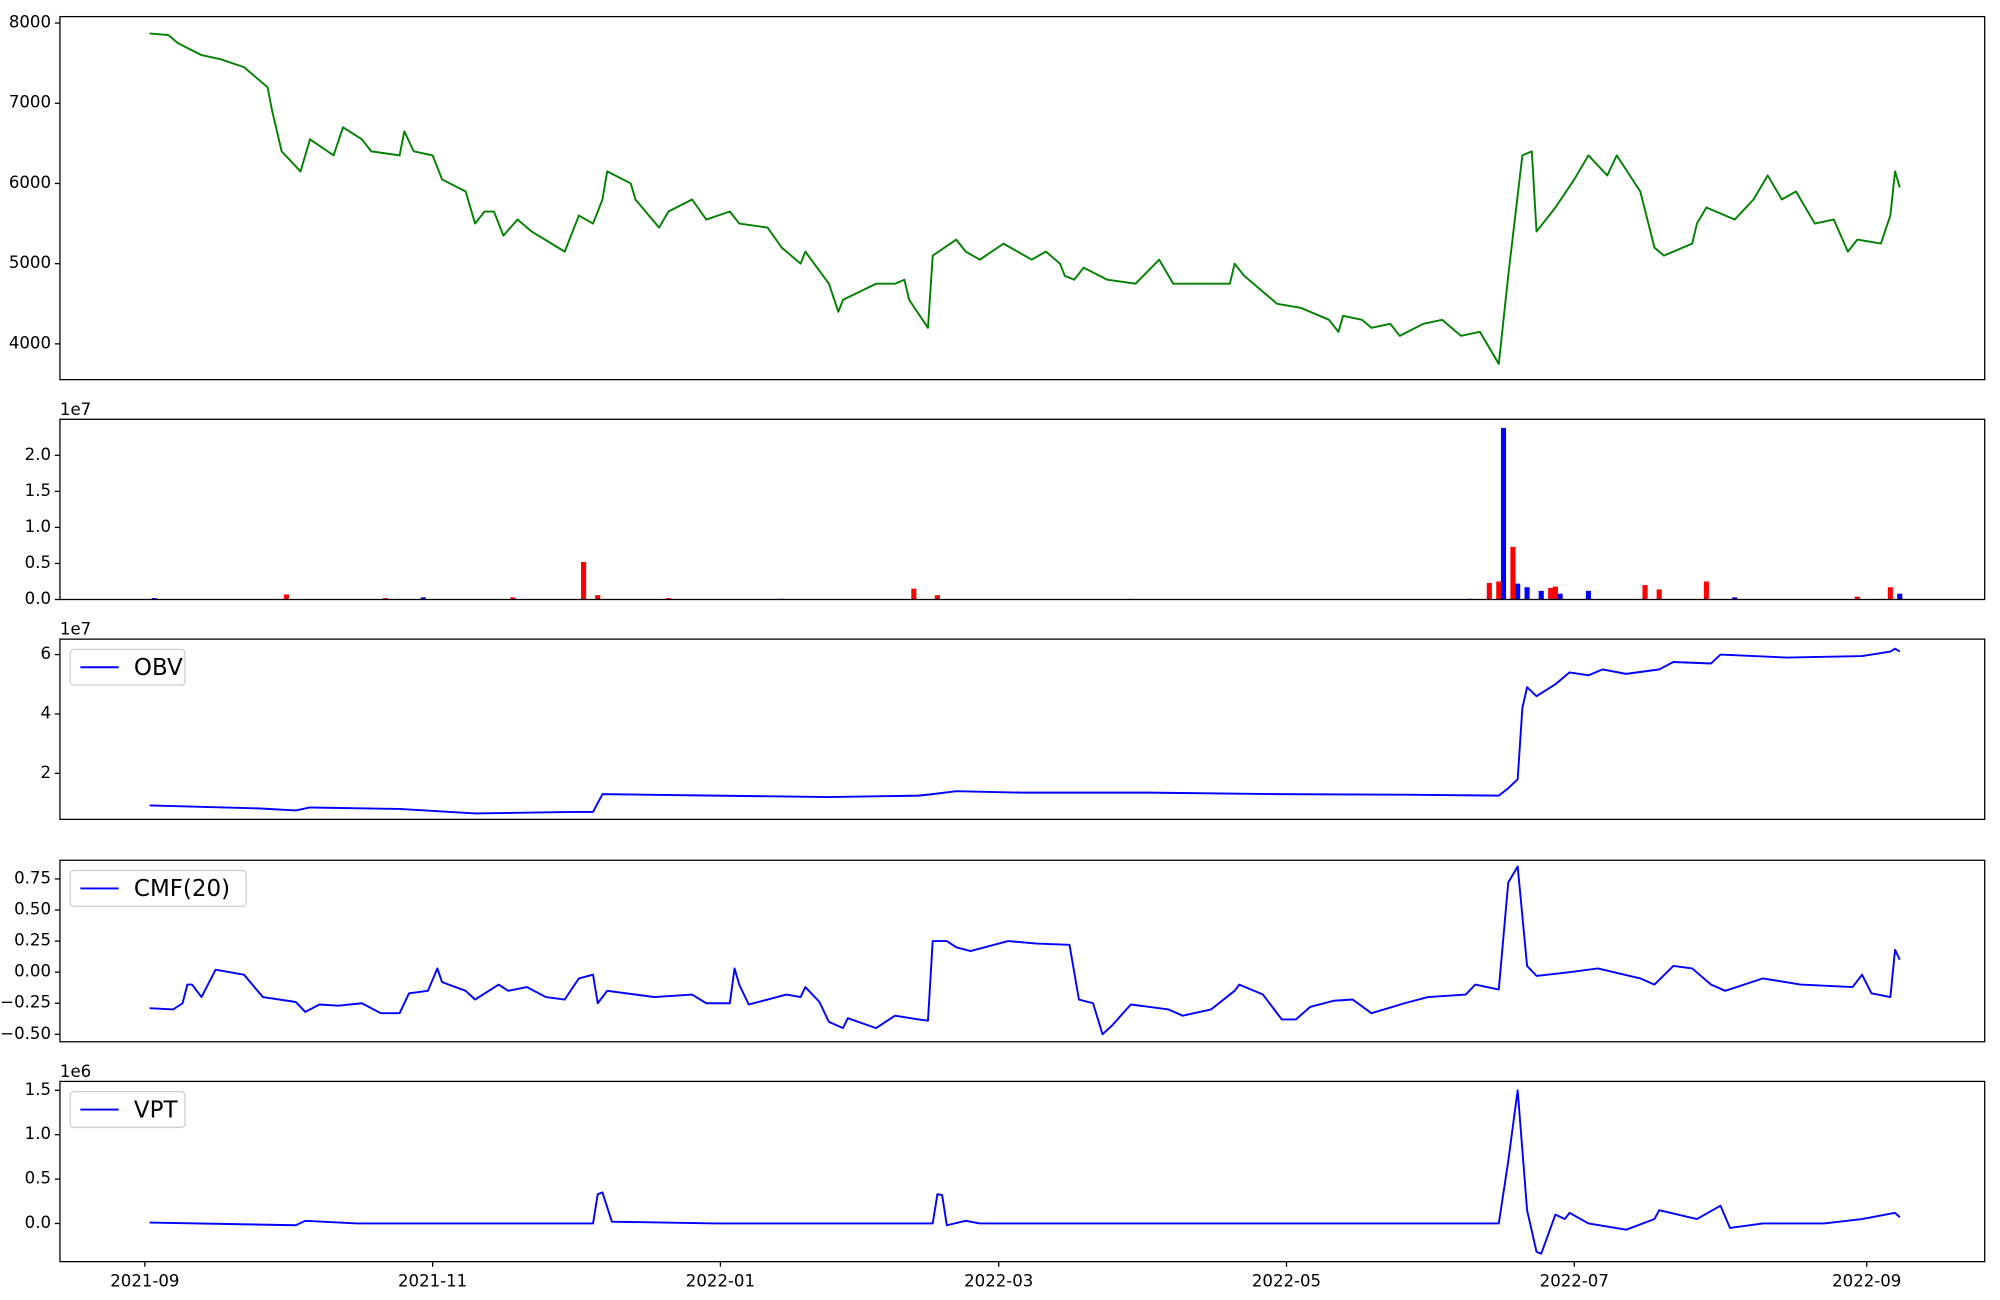  Describe the element at coordinates (32, 971) in the screenshot. I see `y-tick-label: 0.00` at that location.